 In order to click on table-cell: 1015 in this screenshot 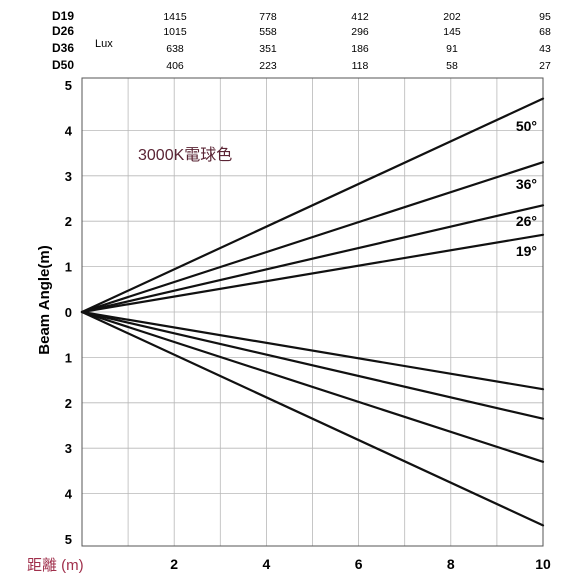, I will do `click(175, 32)`.